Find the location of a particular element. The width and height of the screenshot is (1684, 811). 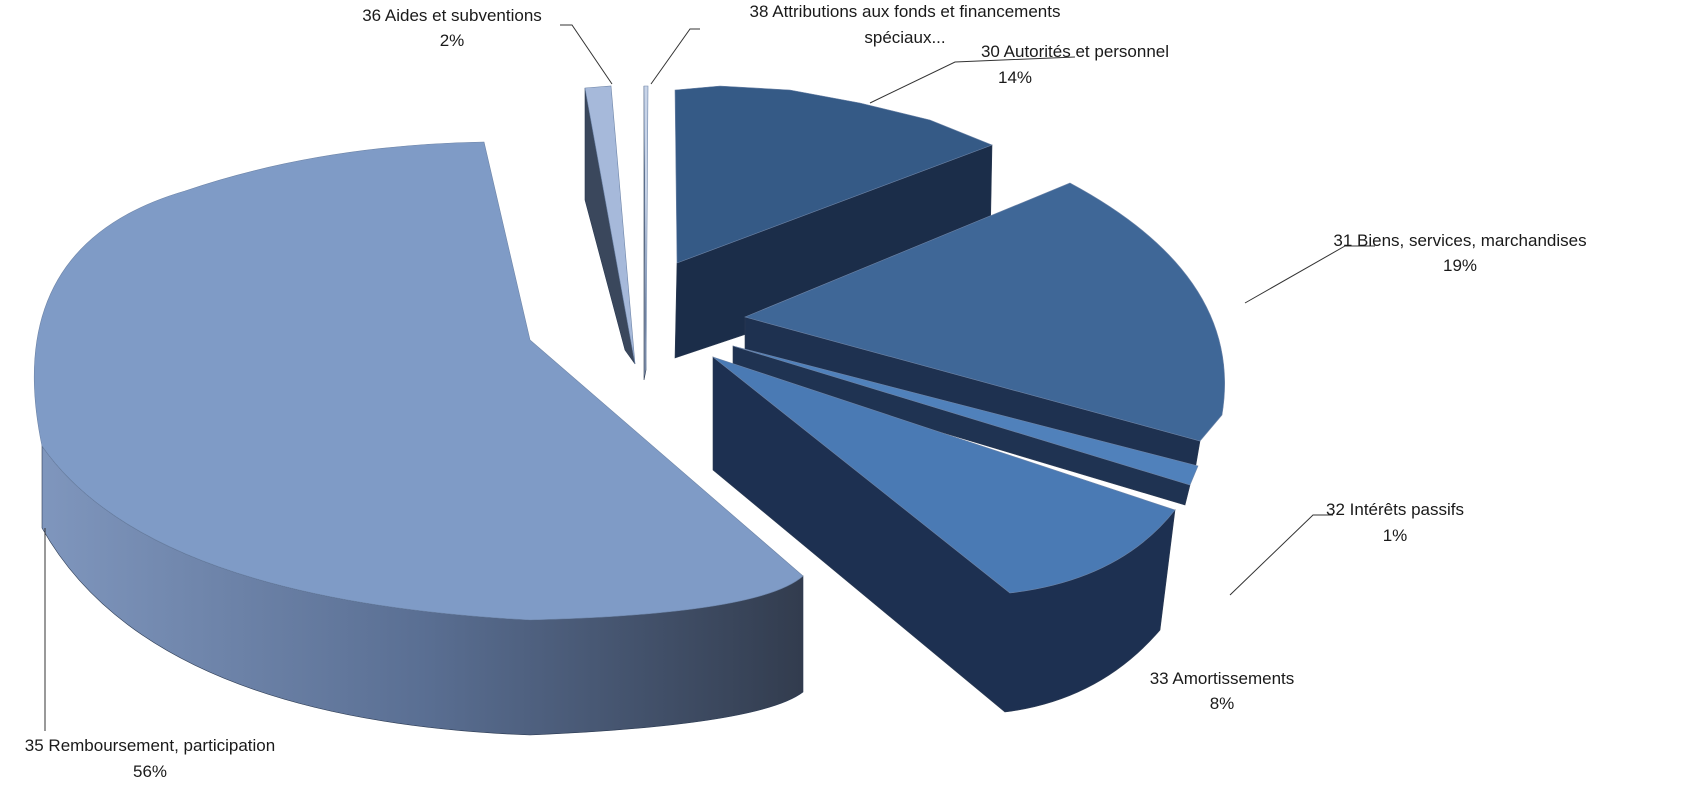

slice-label-name: 31 Biens, services, marchandises is located at coordinates (1459, 240).